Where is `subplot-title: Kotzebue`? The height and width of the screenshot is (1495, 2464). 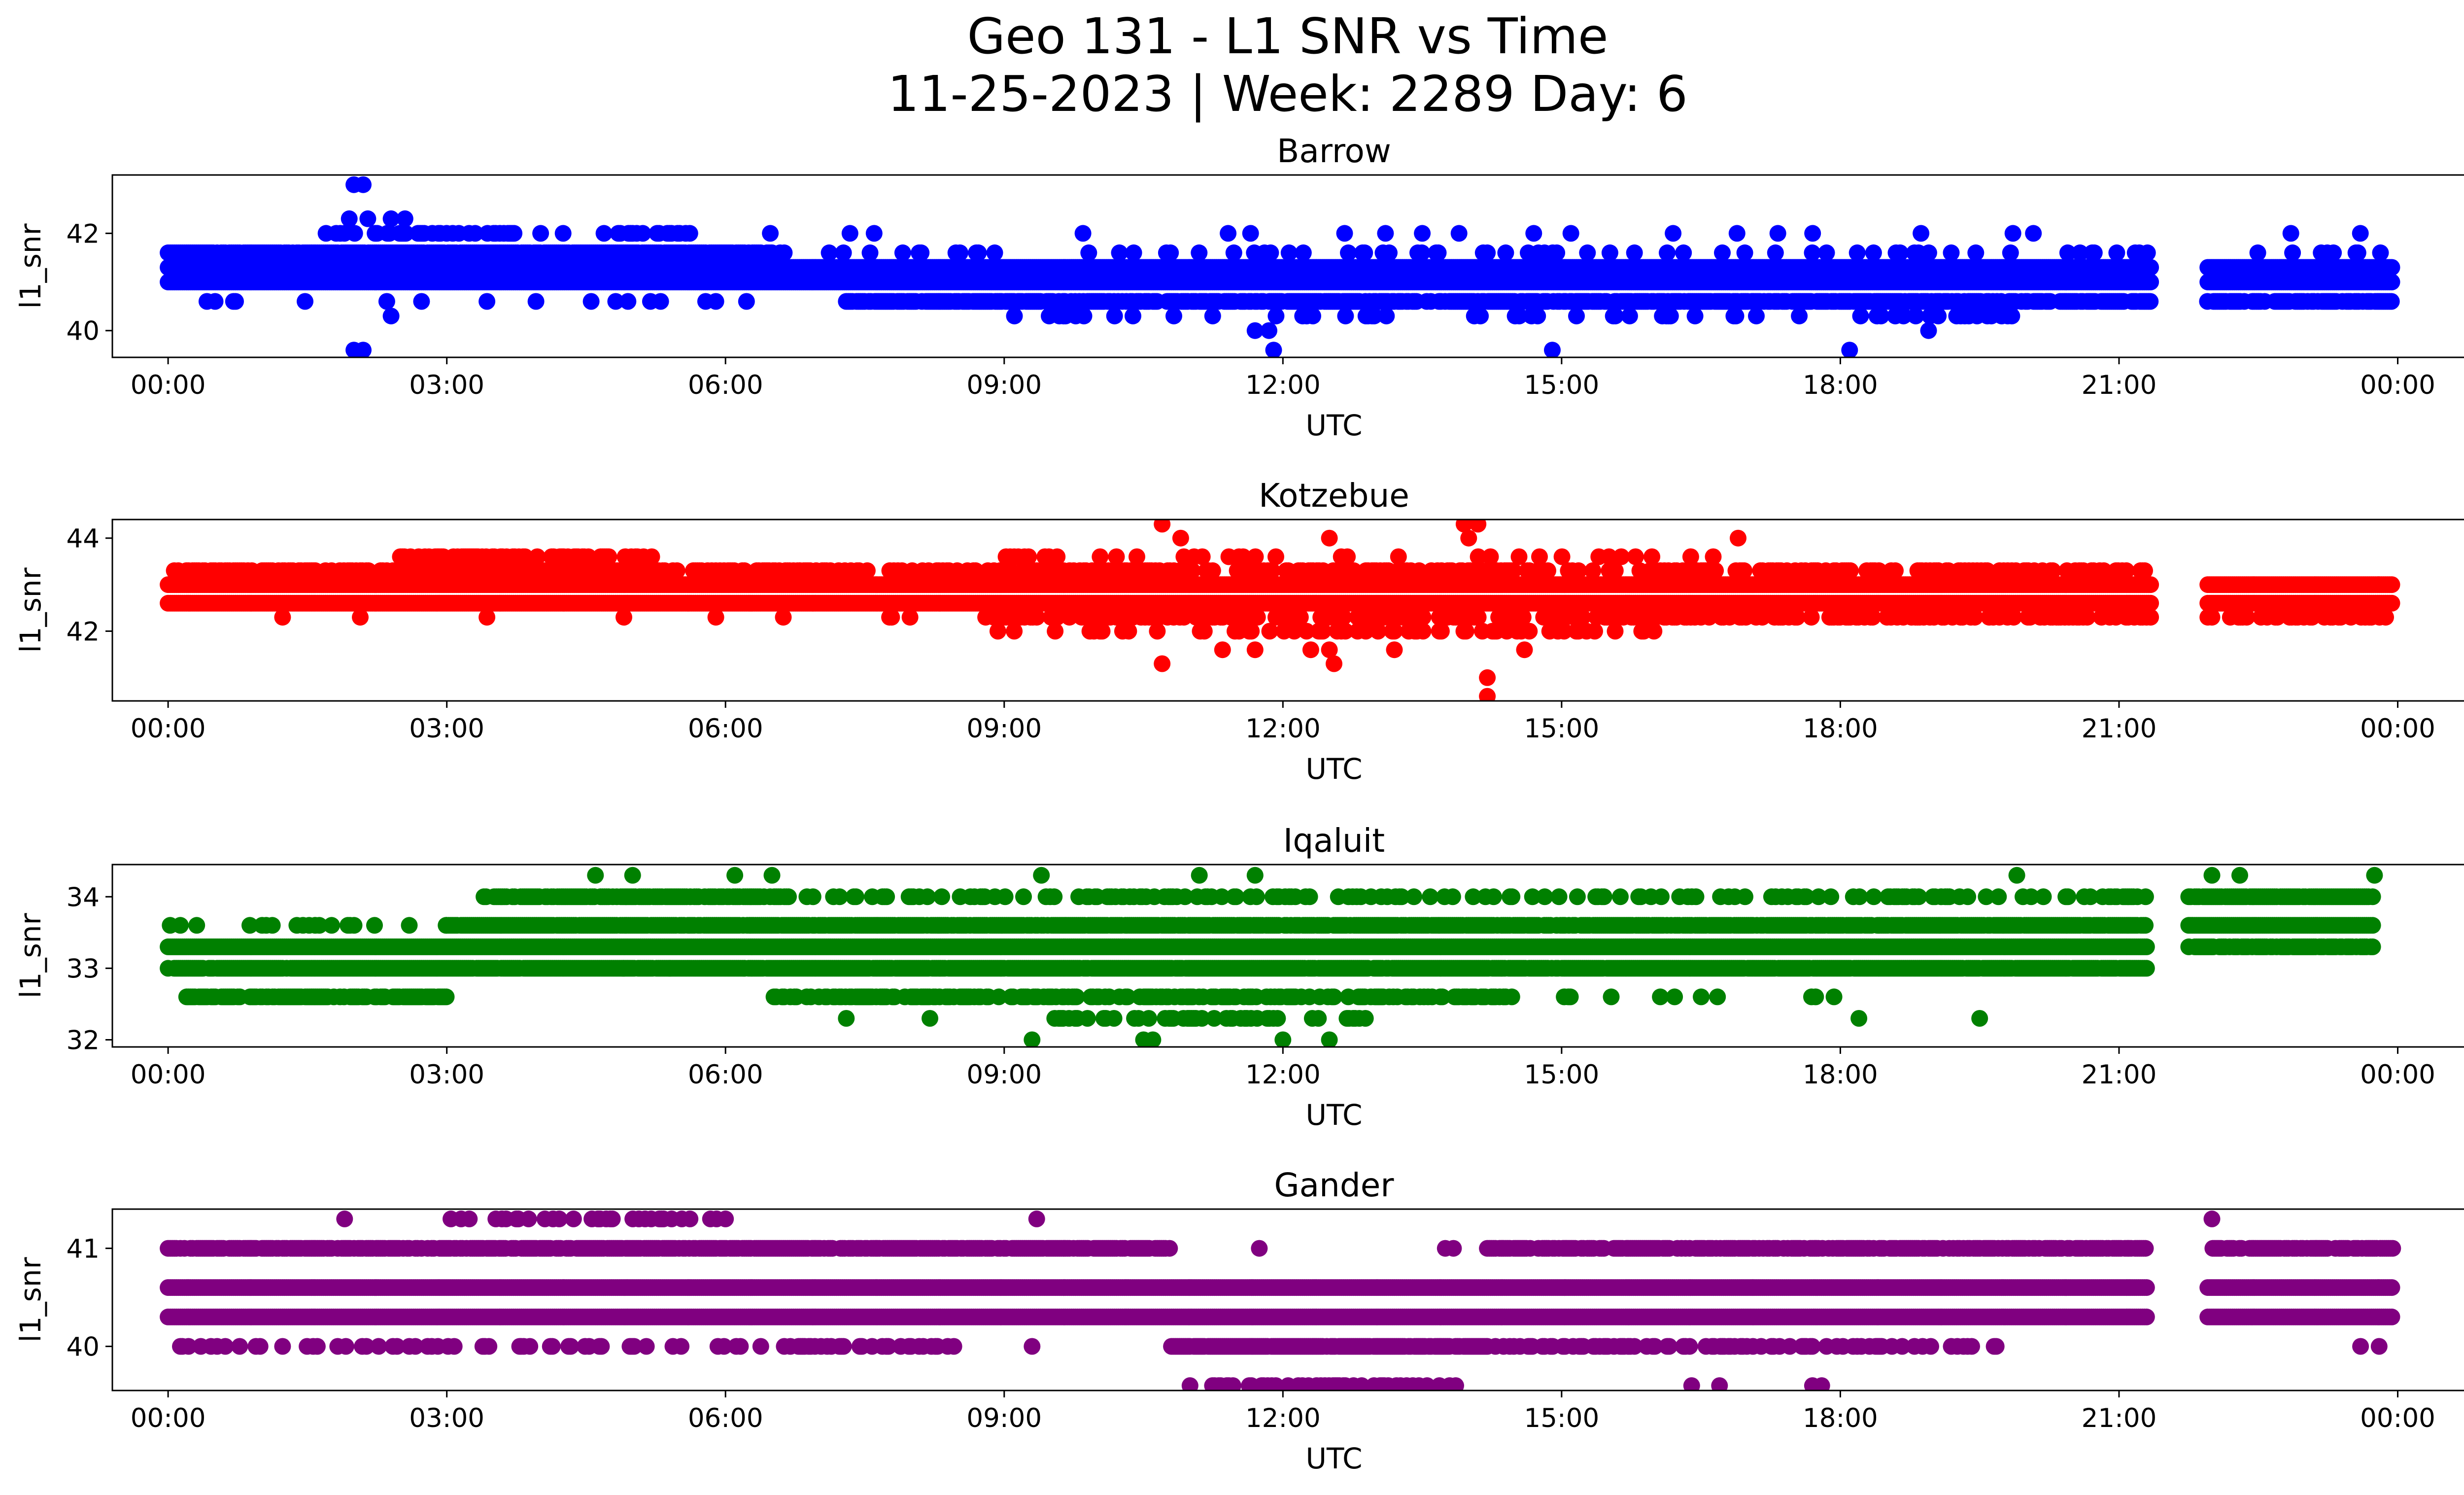
subplot-title: Kotzebue is located at coordinates (1334, 496).